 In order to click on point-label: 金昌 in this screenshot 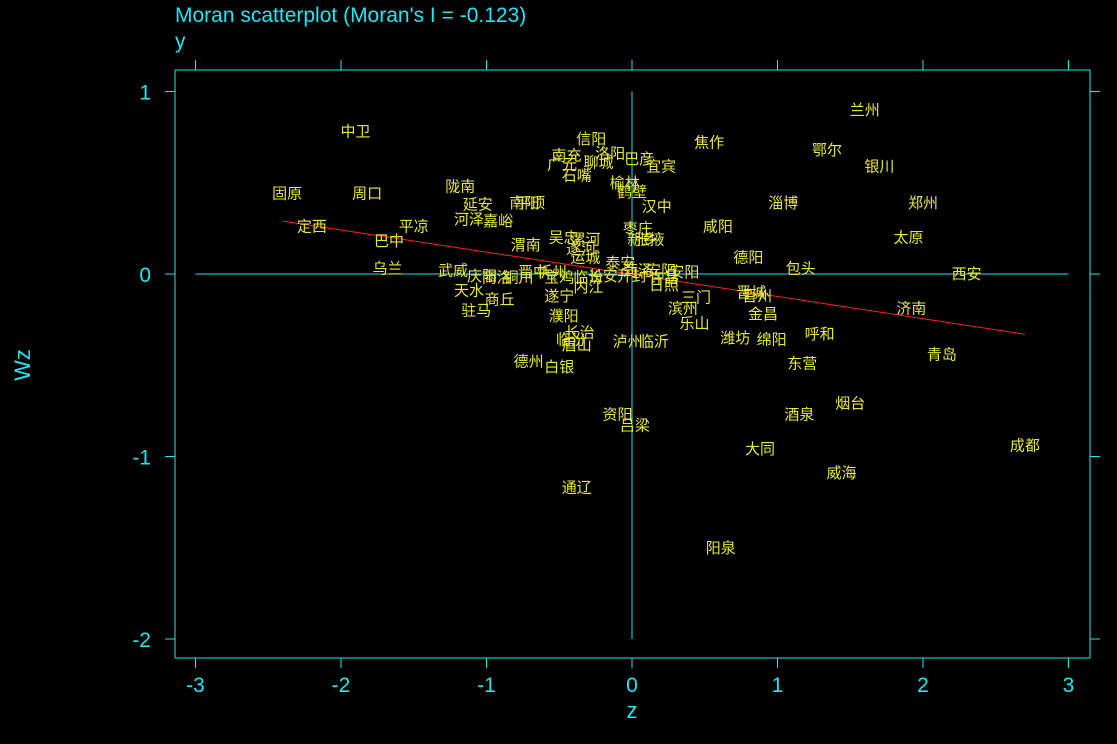, I will do `click(763, 314)`.